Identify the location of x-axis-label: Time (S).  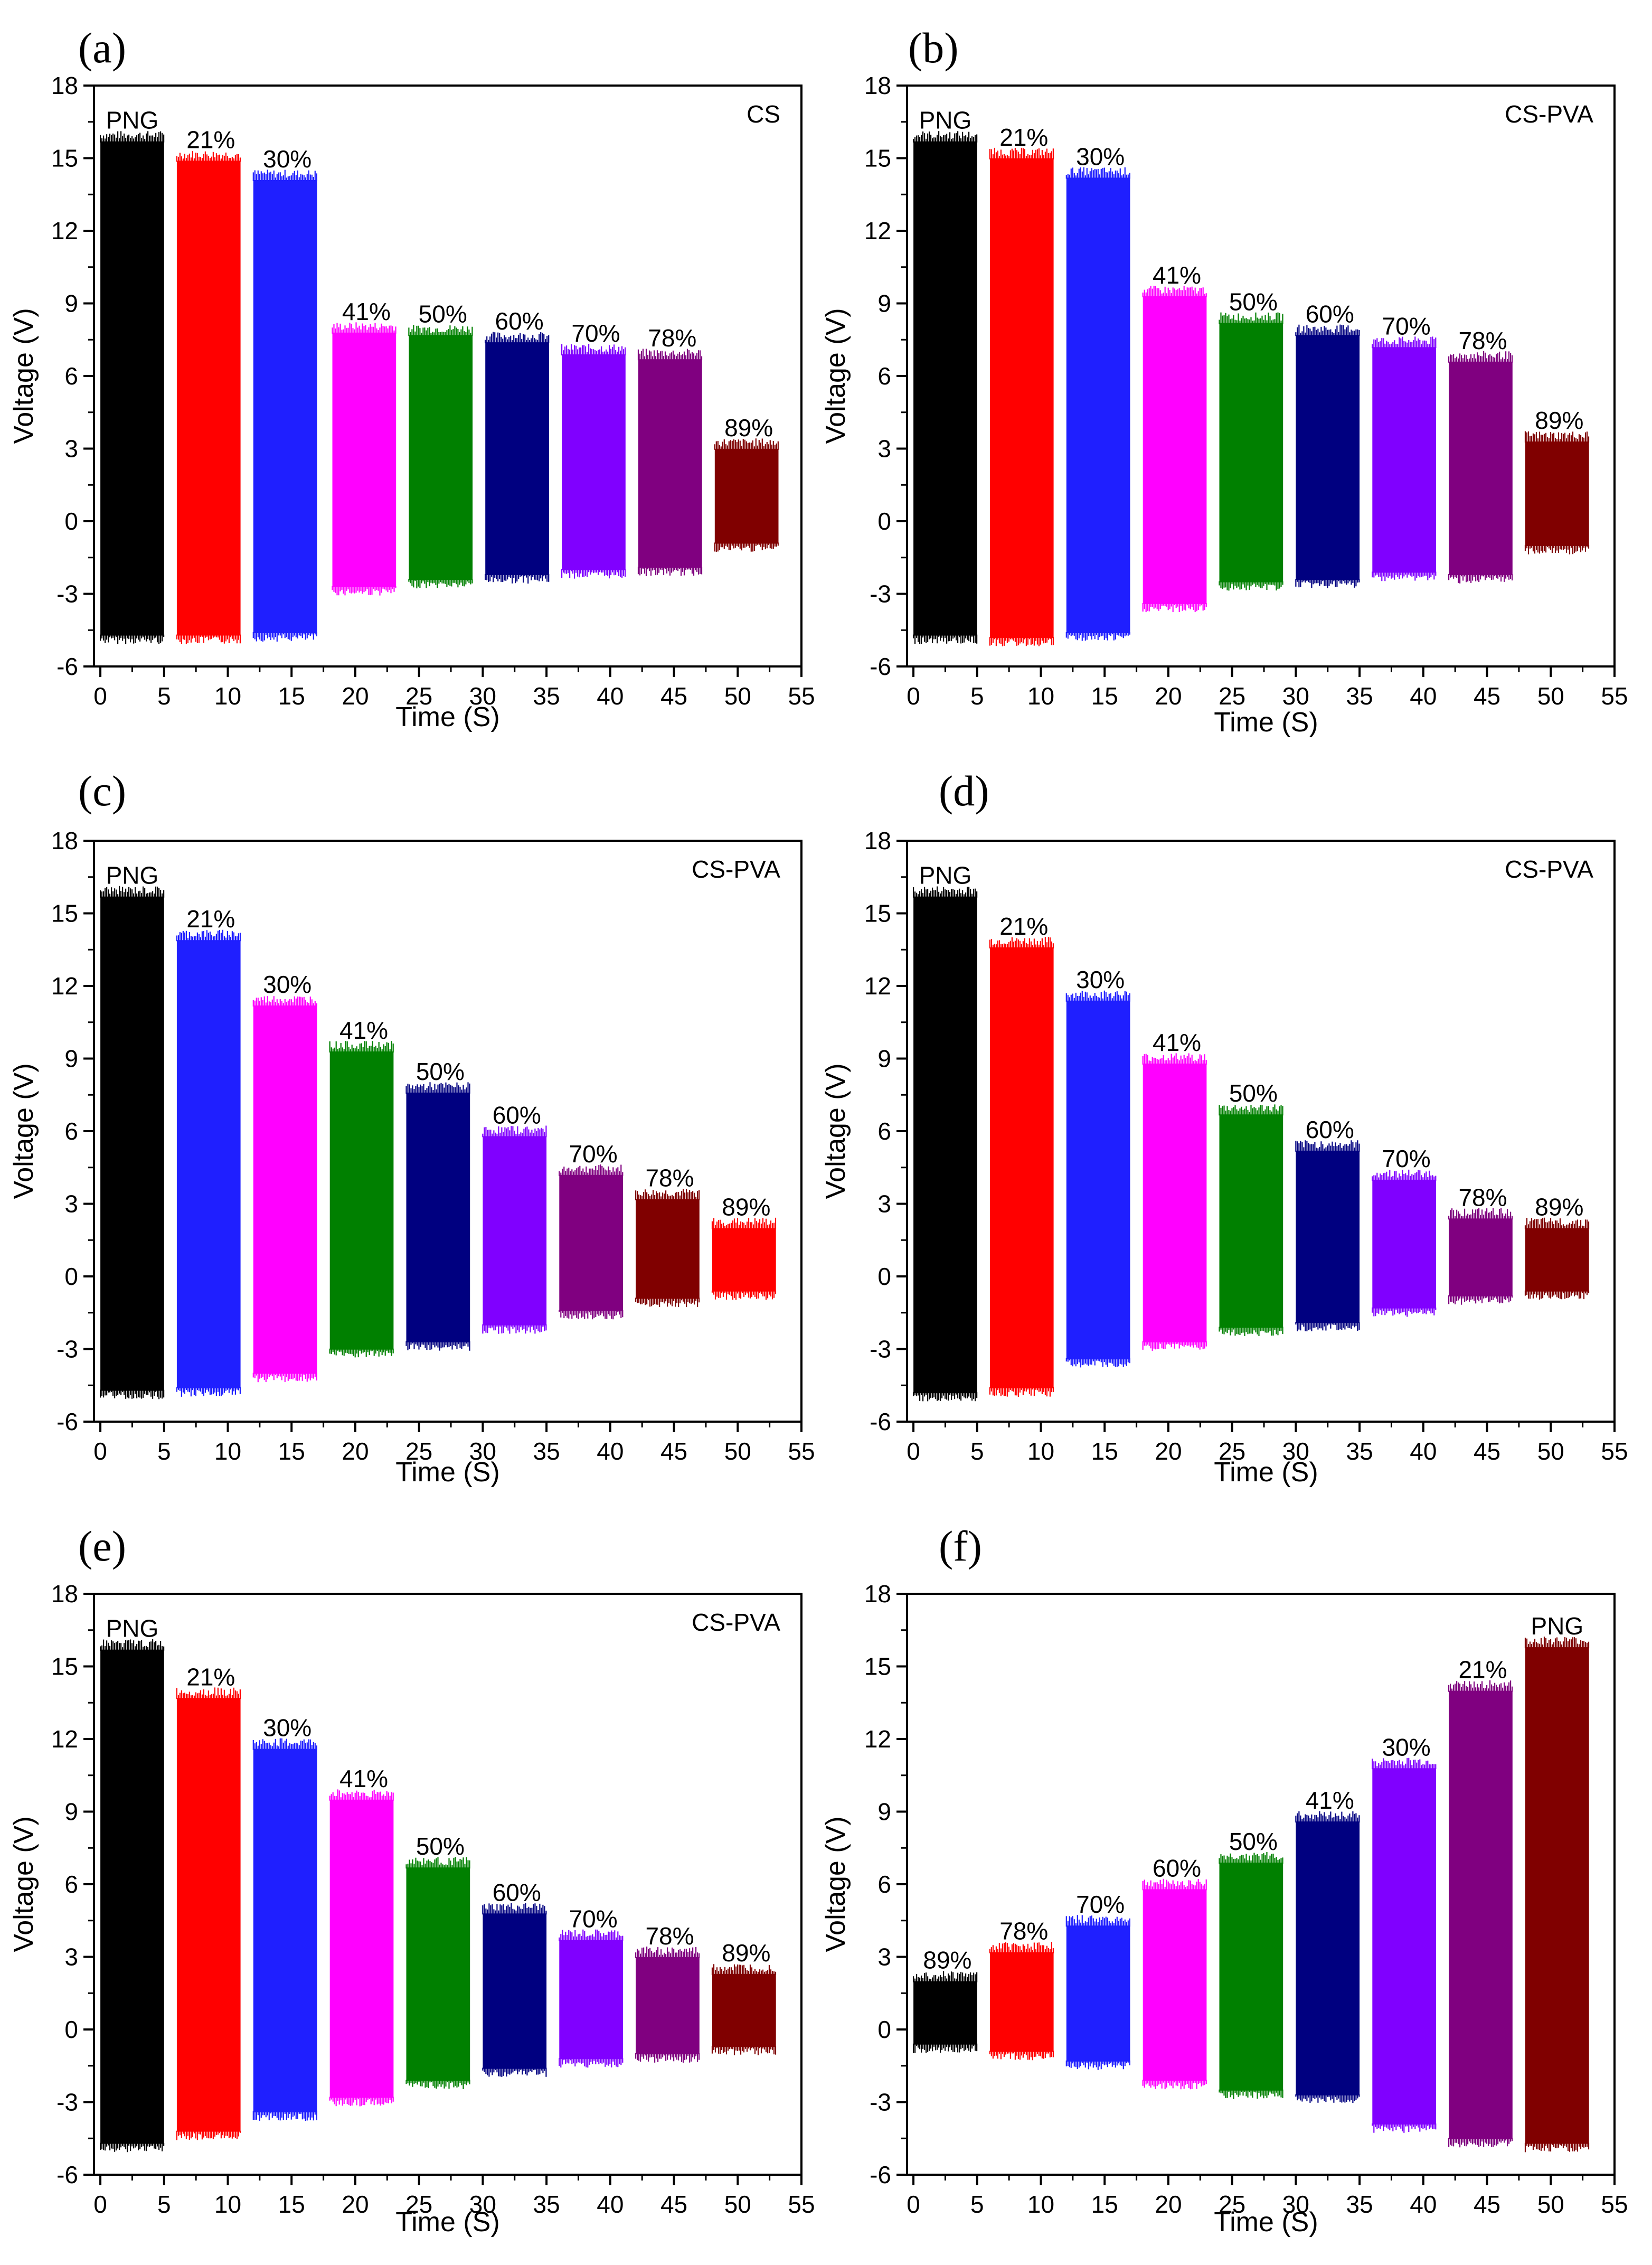
(447, 2222).